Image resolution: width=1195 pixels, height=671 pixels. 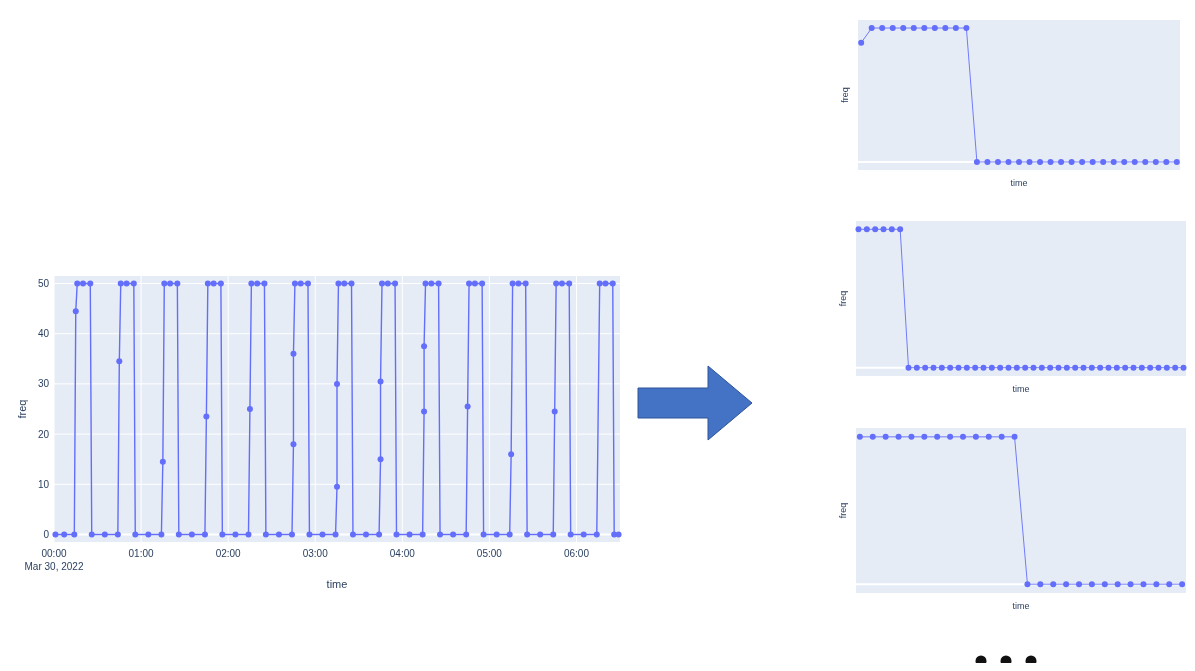 I want to click on x-tick-label: 03:00, so click(x=315, y=553).